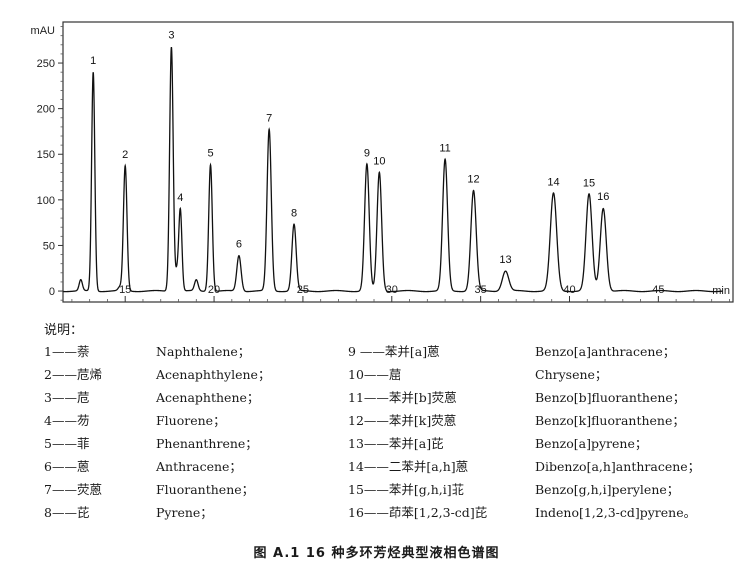  Describe the element at coordinates (505, 260) in the screenshot. I see `peak-label: 13` at that location.